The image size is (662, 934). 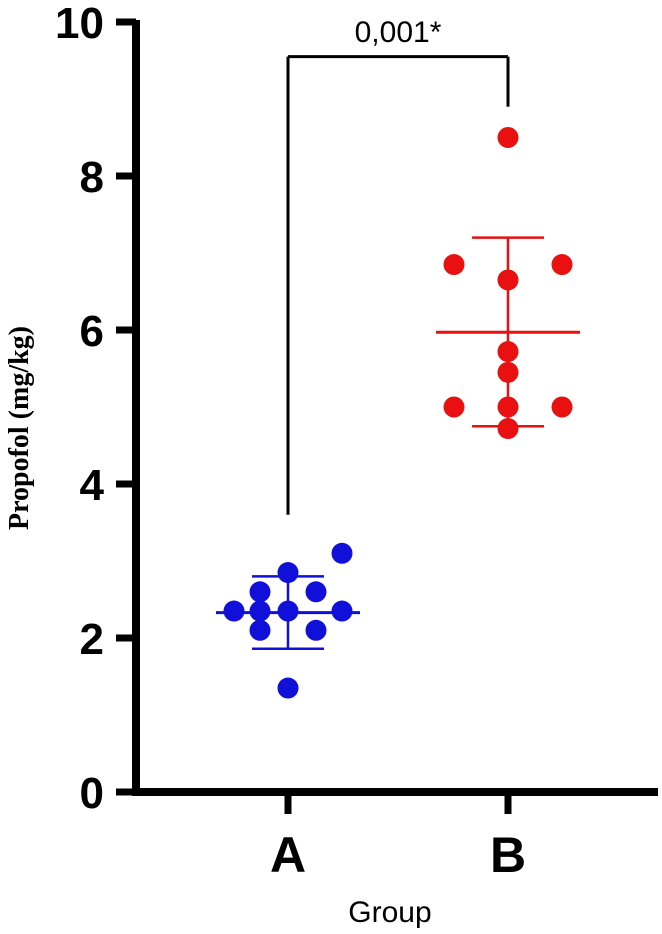 I want to click on y-tick-label: 8, so click(x=92, y=177).